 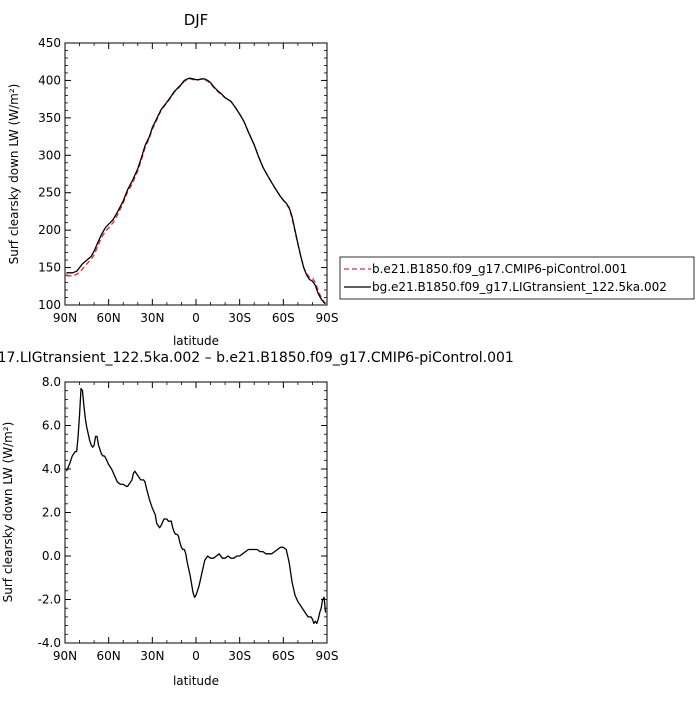 What do you see at coordinates (49, 230) in the screenshot?
I see `y-tick-label: 200` at bounding box center [49, 230].